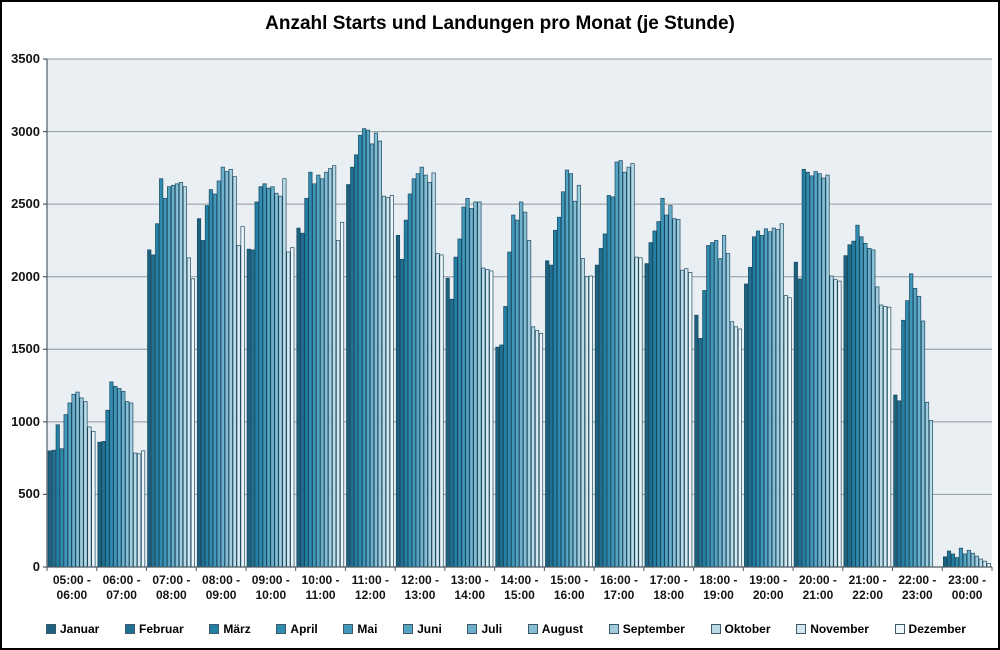 Image resolution: width=1000 pixels, height=650 pixels. I want to click on legend-label-februar: Februar, so click(161, 629).